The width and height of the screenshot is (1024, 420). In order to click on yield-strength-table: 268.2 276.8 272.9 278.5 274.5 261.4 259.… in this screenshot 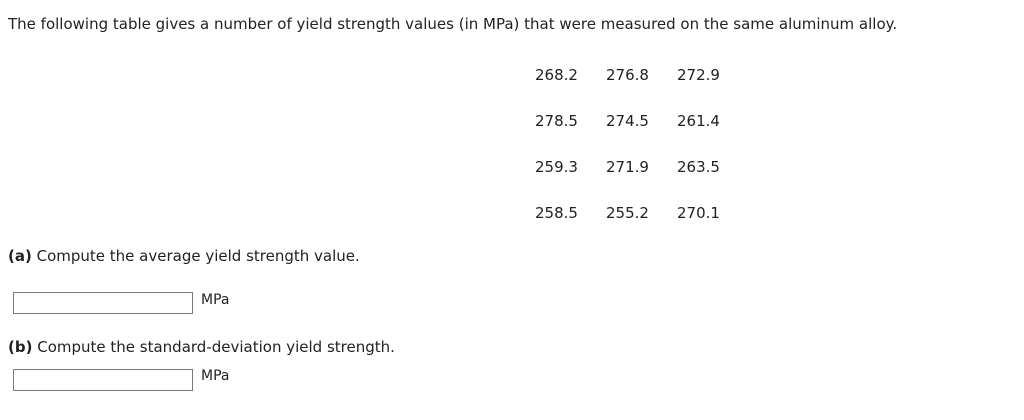, I will do `click(630, 144)`.